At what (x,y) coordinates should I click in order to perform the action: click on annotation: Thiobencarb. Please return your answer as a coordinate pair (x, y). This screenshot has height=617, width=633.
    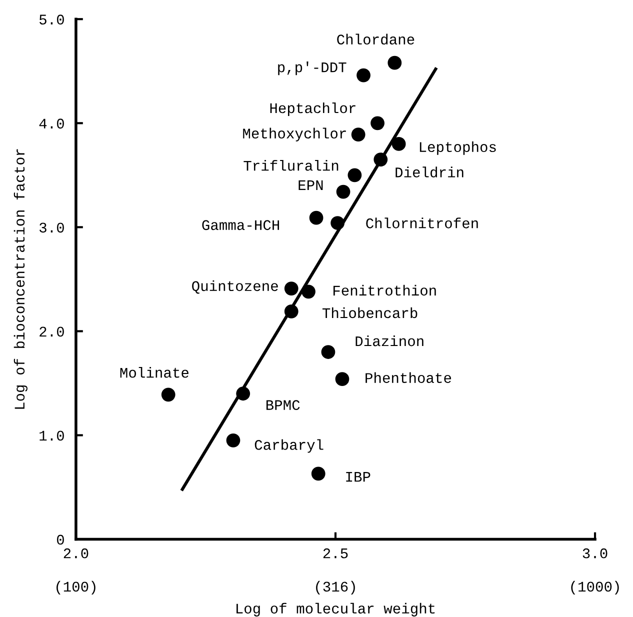
    Looking at the image, I should click on (370, 312).